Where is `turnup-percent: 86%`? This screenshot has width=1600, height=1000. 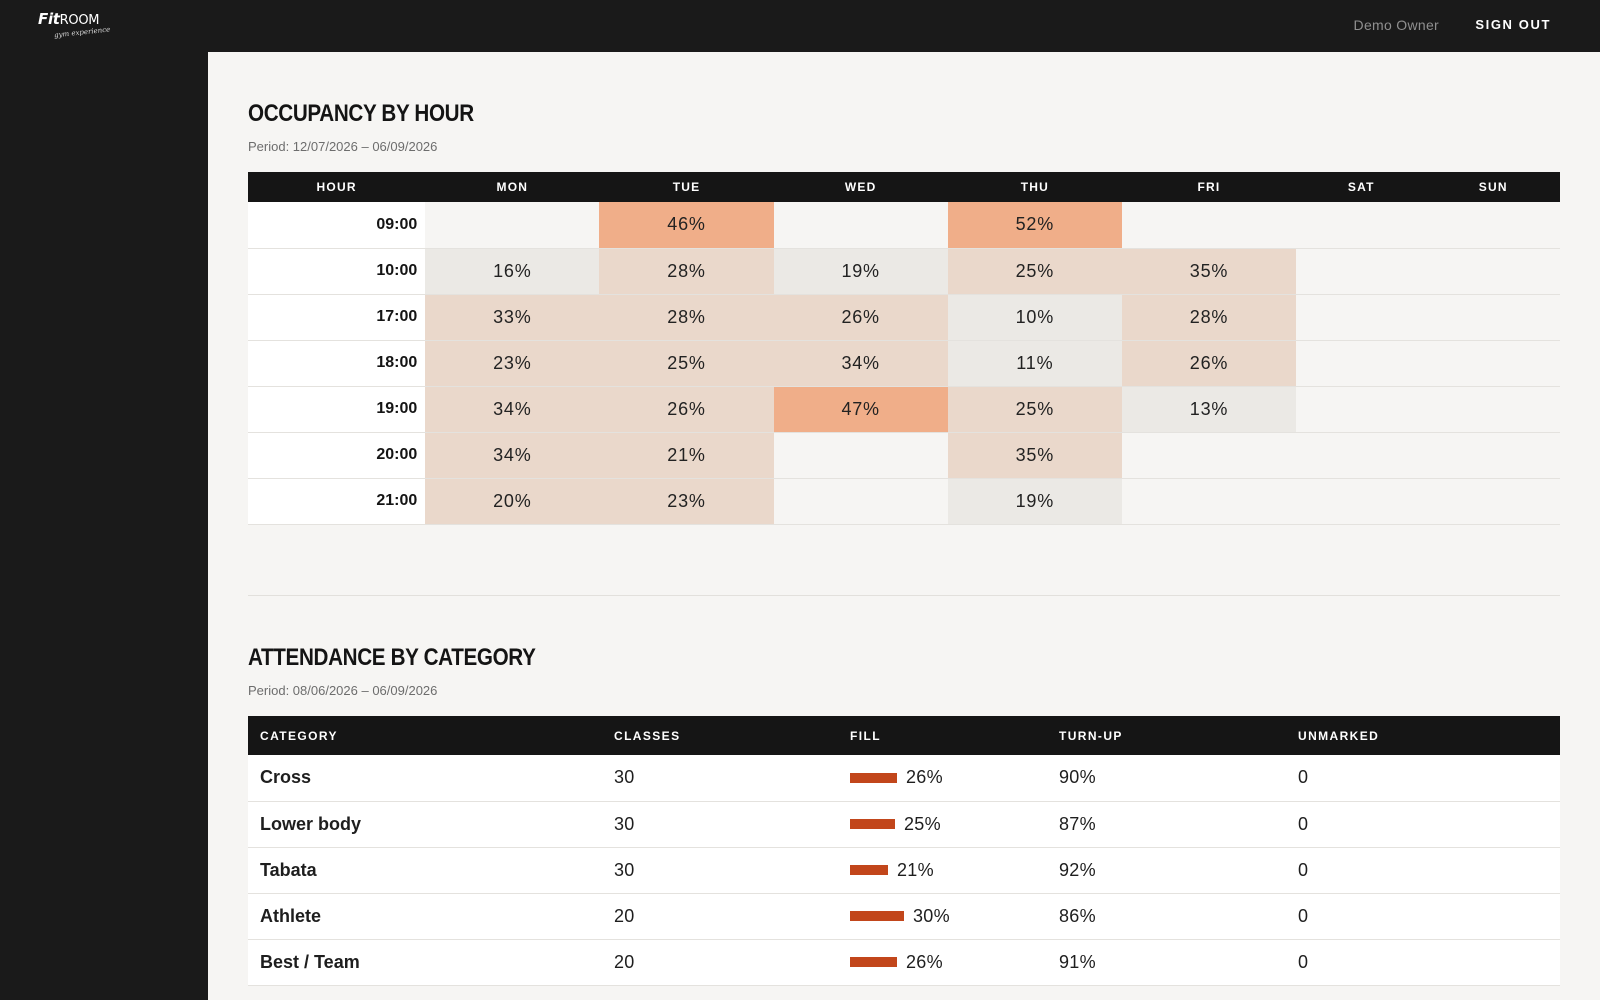
turnup-percent: 86% is located at coordinates (1166, 916).